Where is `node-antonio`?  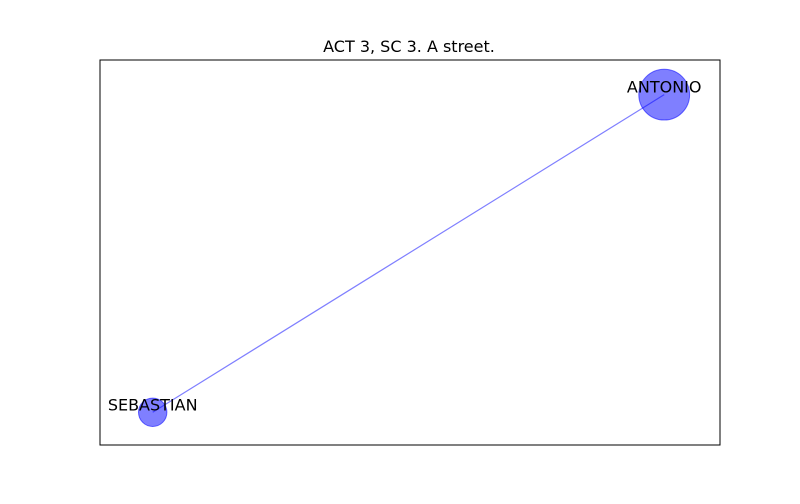
node-antonio is located at coordinates (664, 94).